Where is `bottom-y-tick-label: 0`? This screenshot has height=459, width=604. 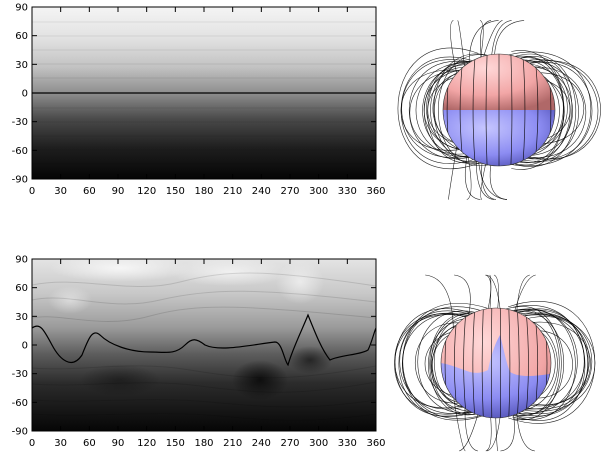 bottom-y-tick-label: 0 is located at coordinates (25, 346).